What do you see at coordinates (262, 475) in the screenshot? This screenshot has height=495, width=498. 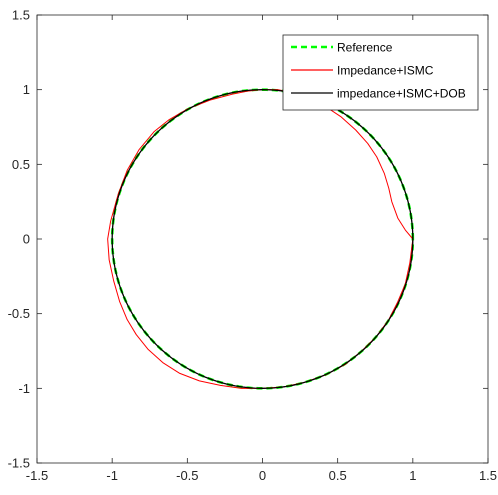 I see `x-tick-label: 0` at bounding box center [262, 475].